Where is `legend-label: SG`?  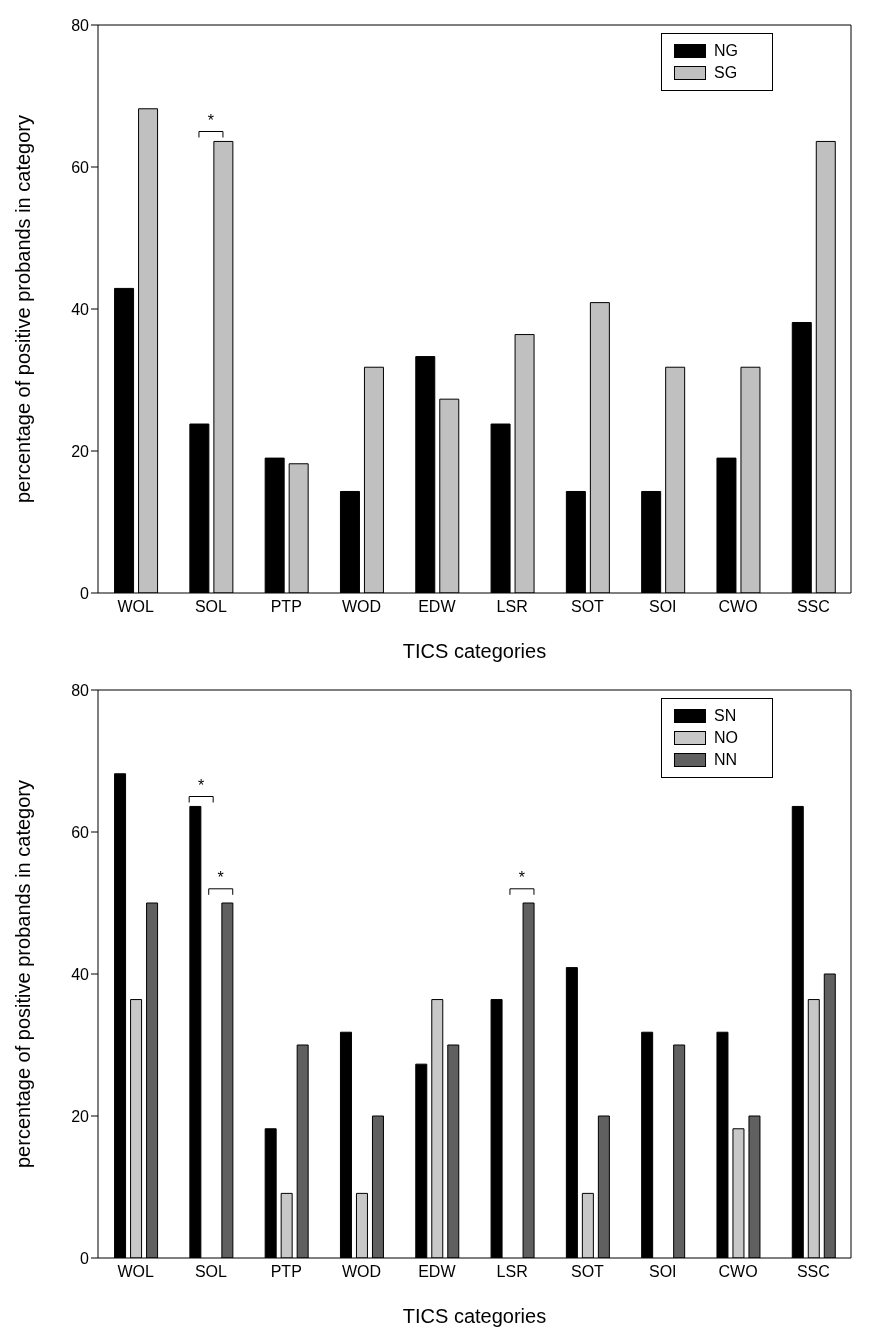 legend-label: SG is located at coordinates (726, 73).